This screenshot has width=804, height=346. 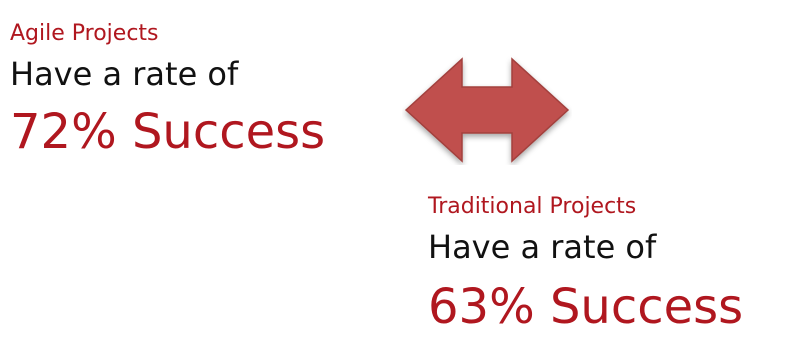 I want to click on traditional-success-rate: 63% Success, so click(x=586, y=307).